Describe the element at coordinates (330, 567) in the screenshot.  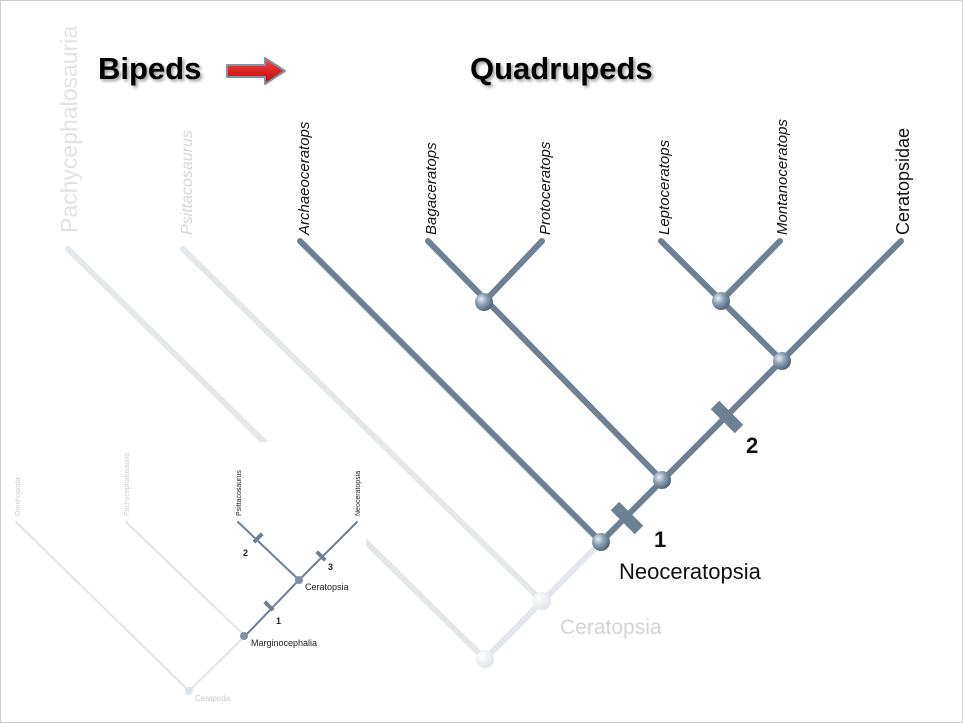
I see `inset-marker-number-3: 3` at that location.